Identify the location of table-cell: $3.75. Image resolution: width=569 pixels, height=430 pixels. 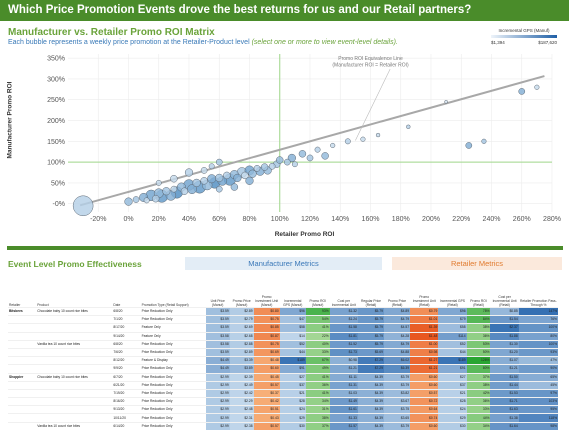
(397, 409).